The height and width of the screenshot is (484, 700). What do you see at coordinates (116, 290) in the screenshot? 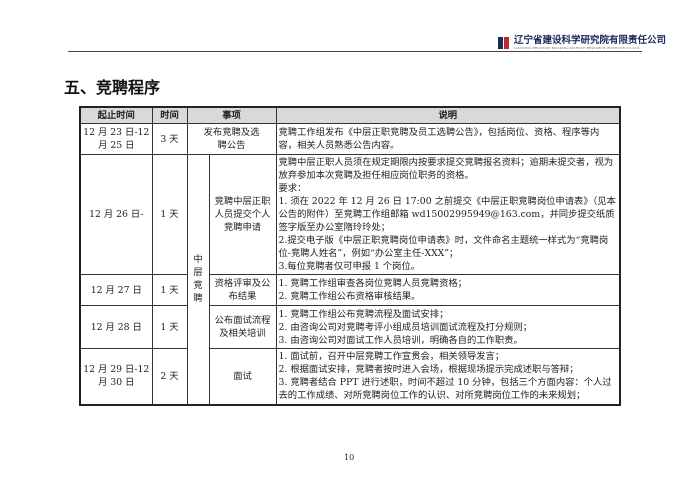
I see `date-cell: 12 月 27 日` at bounding box center [116, 290].